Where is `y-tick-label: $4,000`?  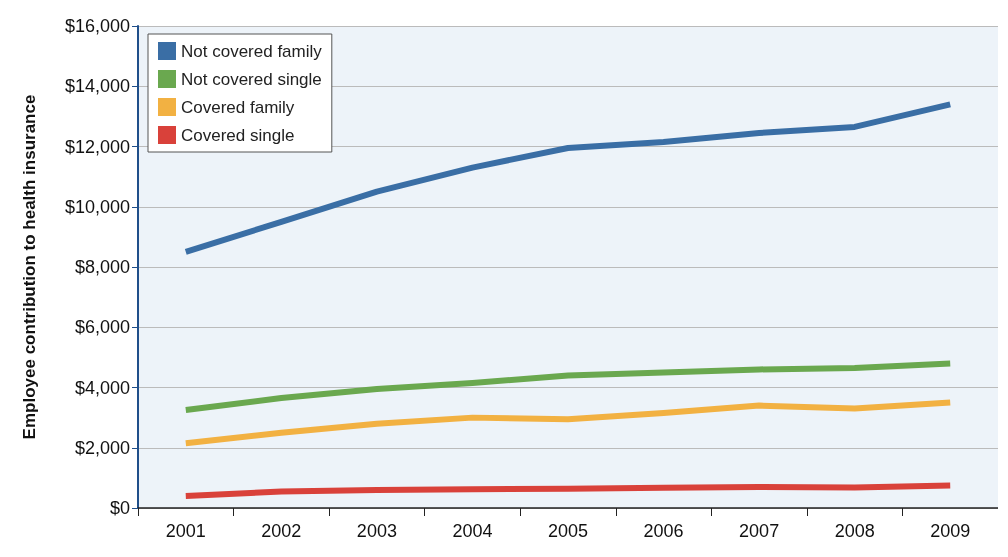 y-tick-label: $4,000 is located at coordinates (102, 387).